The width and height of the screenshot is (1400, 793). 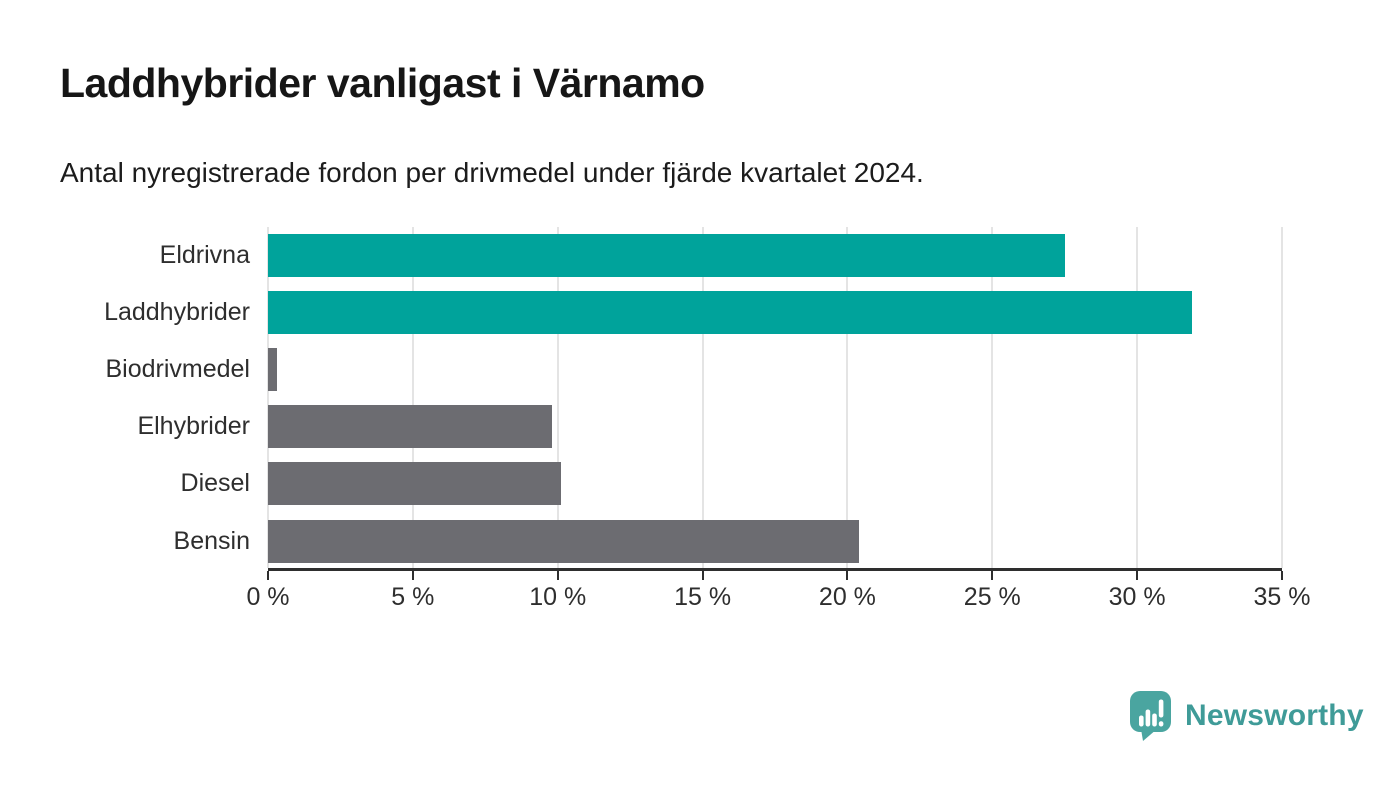 What do you see at coordinates (564, 541) in the screenshot?
I see `bar-bensin` at bounding box center [564, 541].